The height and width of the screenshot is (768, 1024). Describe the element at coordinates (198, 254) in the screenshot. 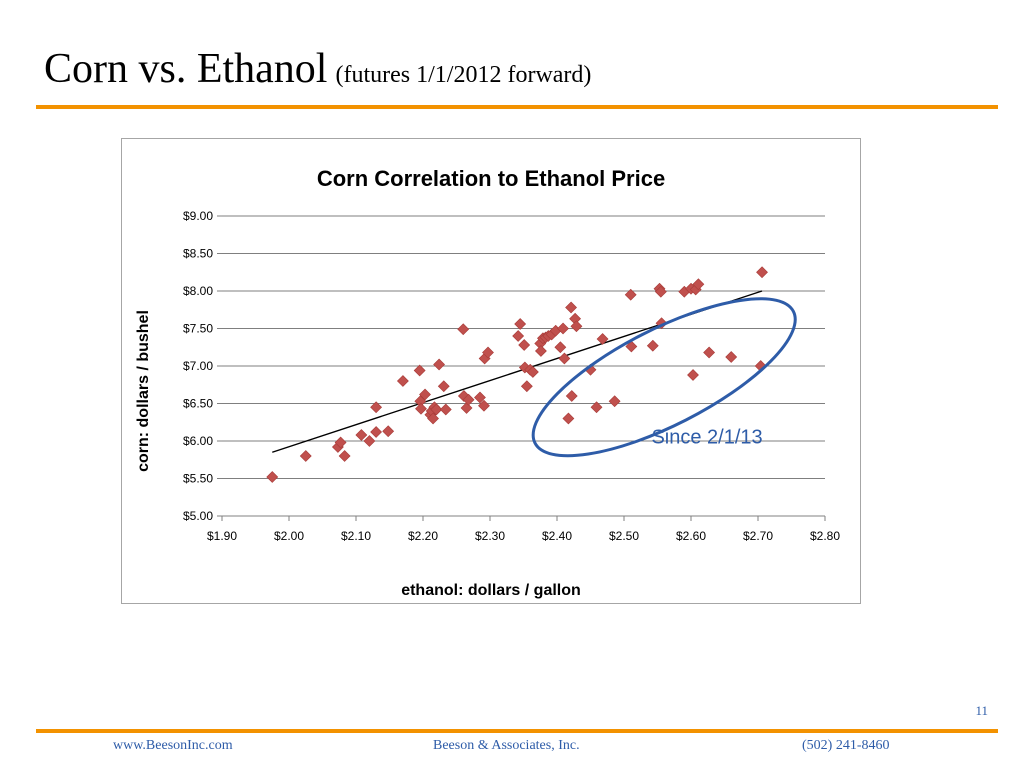

I see `y-tick-label: $8.50` at that location.